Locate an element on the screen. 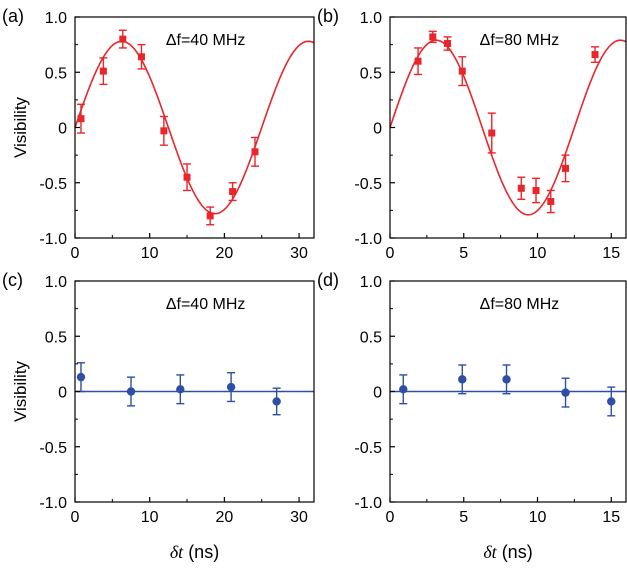 The height and width of the screenshot is (571, 627). panel-a-xtick-label-1: 10 is located at coordinates (150, 253).